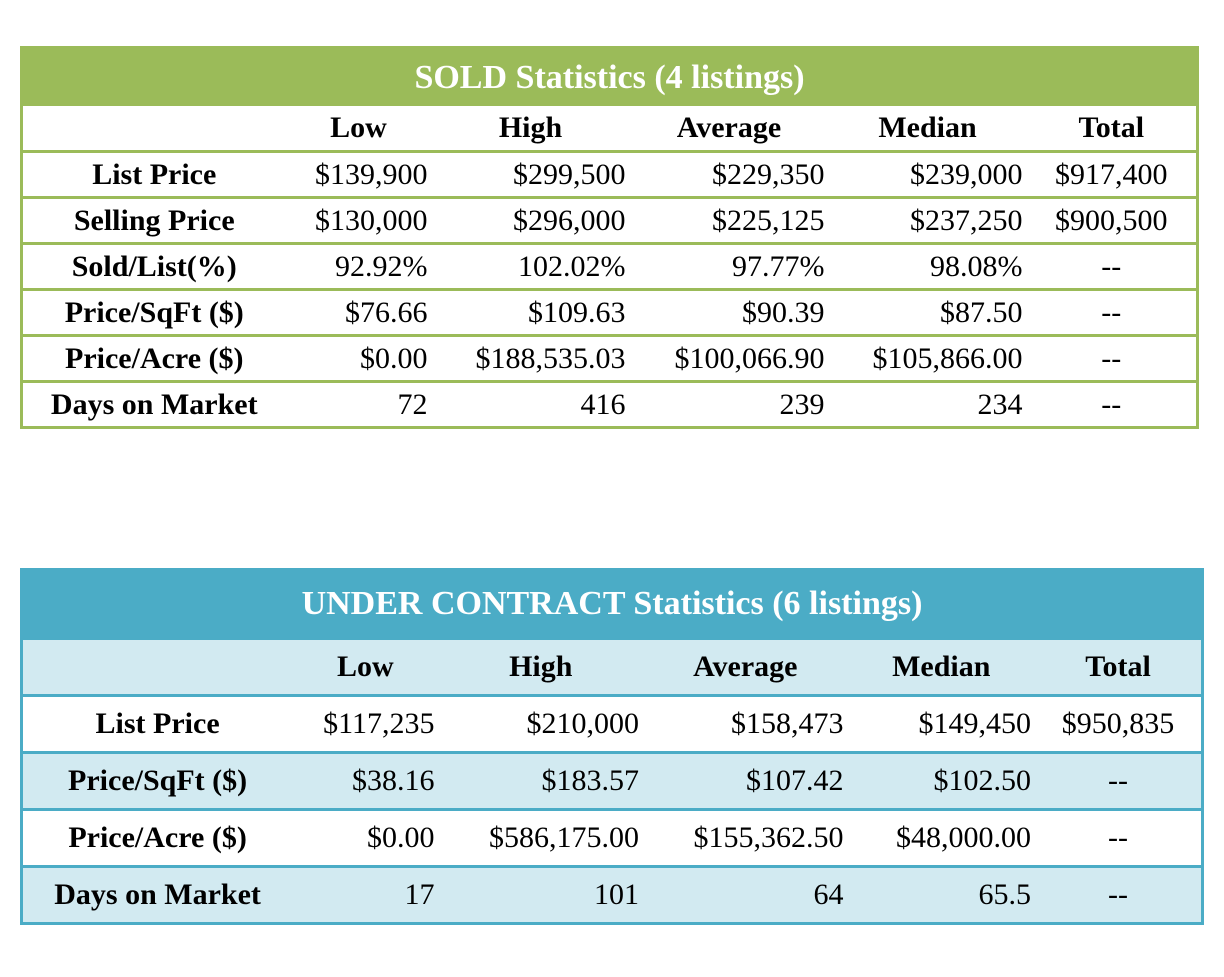  I want to click on table-row: Days on Market 17 101 64 65.5 --, so click(612, 894).